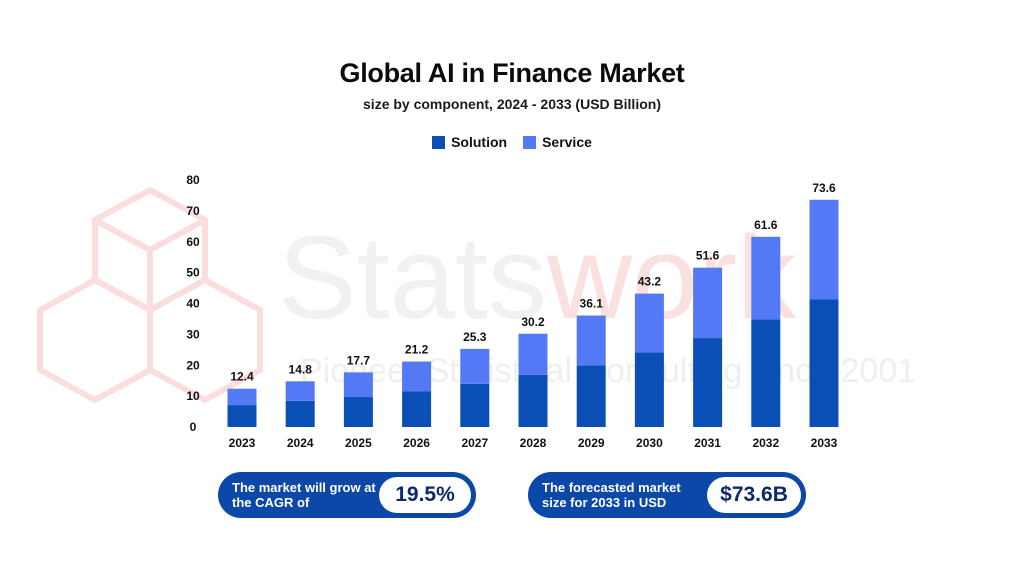  I want to click on data-label: 43.2, so click(650, 282).